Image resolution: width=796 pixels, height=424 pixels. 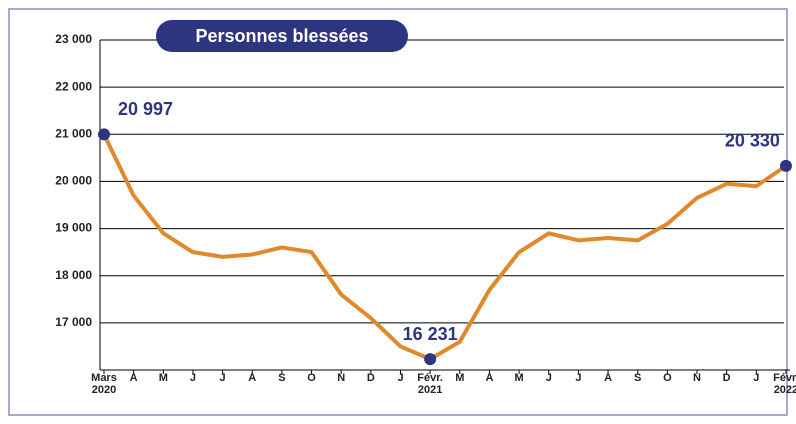 What do you see at coordinates (73, 275) in the screenshot?
I see `y-tick-label: 18 000` at bounding box center [73, 275].